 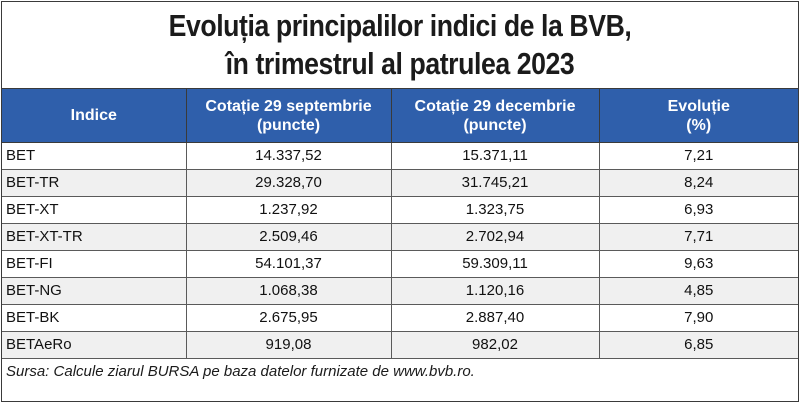 I want to click on header-cotatie-decembrie-unit: (puncte), so click(x=495, y=125).